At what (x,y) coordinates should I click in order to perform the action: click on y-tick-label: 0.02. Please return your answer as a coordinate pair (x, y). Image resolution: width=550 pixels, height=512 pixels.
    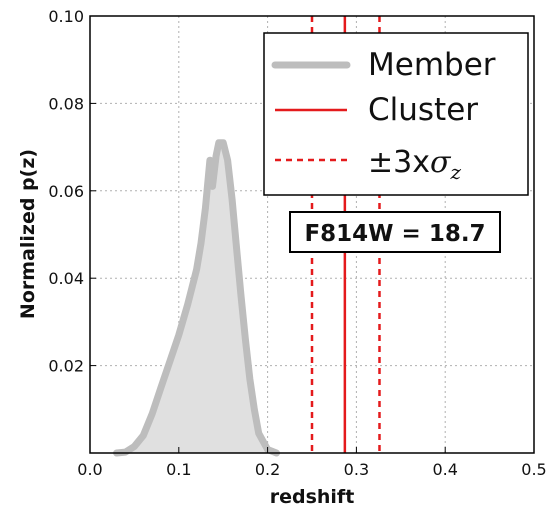
    Looking at the image, I should click on (66, 366).